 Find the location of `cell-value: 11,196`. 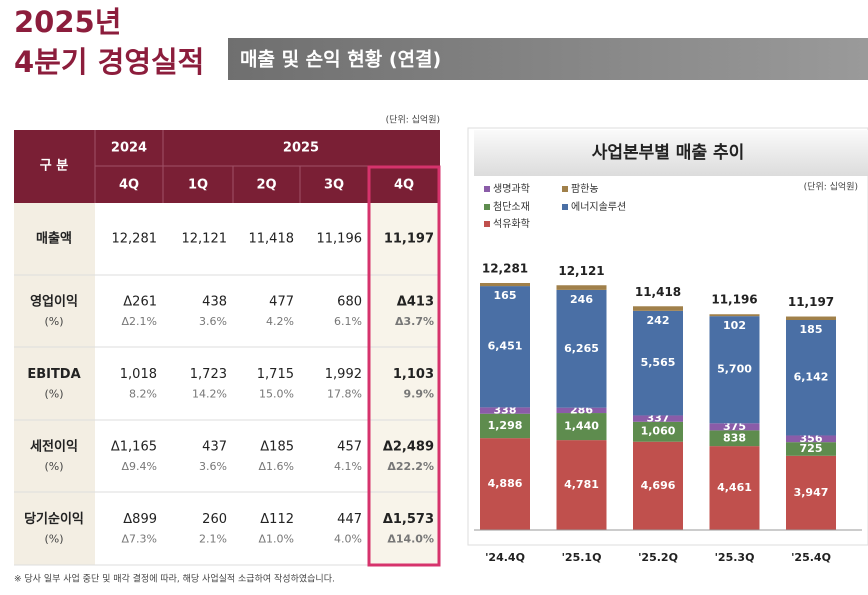

cell-value: 11,196 is located at coordinates (340, 239).